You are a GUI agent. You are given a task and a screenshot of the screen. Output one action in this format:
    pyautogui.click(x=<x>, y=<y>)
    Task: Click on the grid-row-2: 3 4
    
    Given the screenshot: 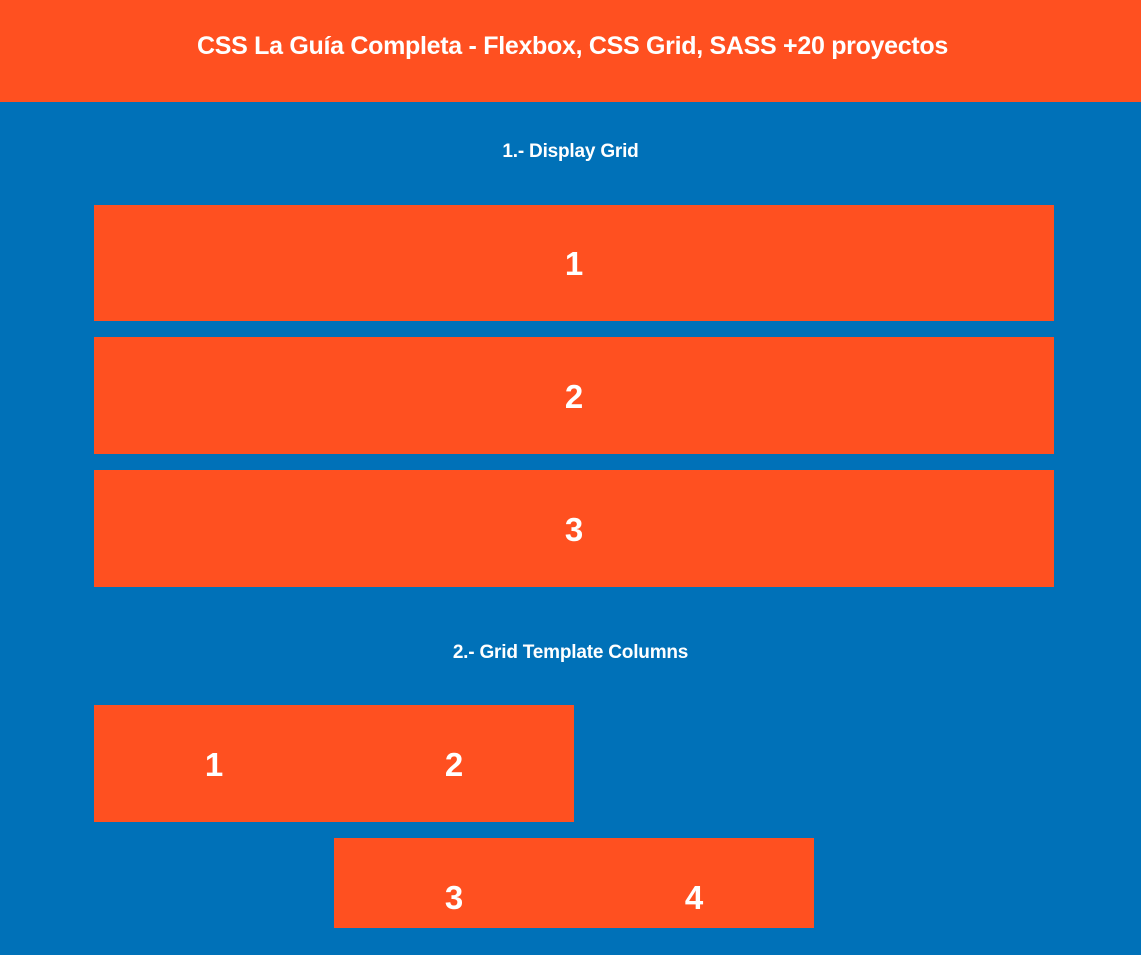 What is the action you would take?
    pyautogui.click(x=574, y=883)
    